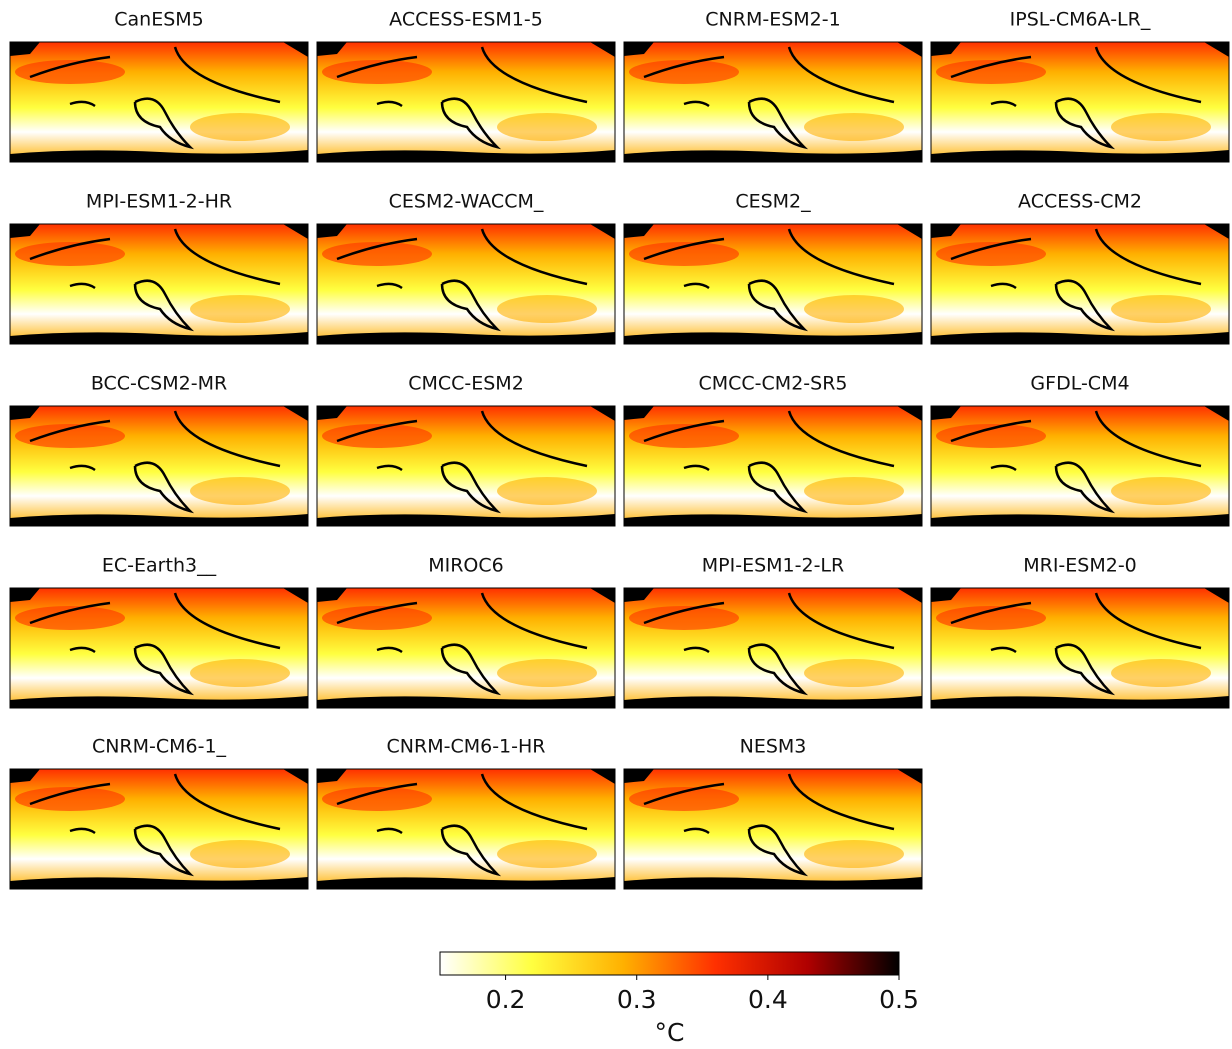  I want to click on panel-title: CNRM-CM6-1_, so click(159, 747).